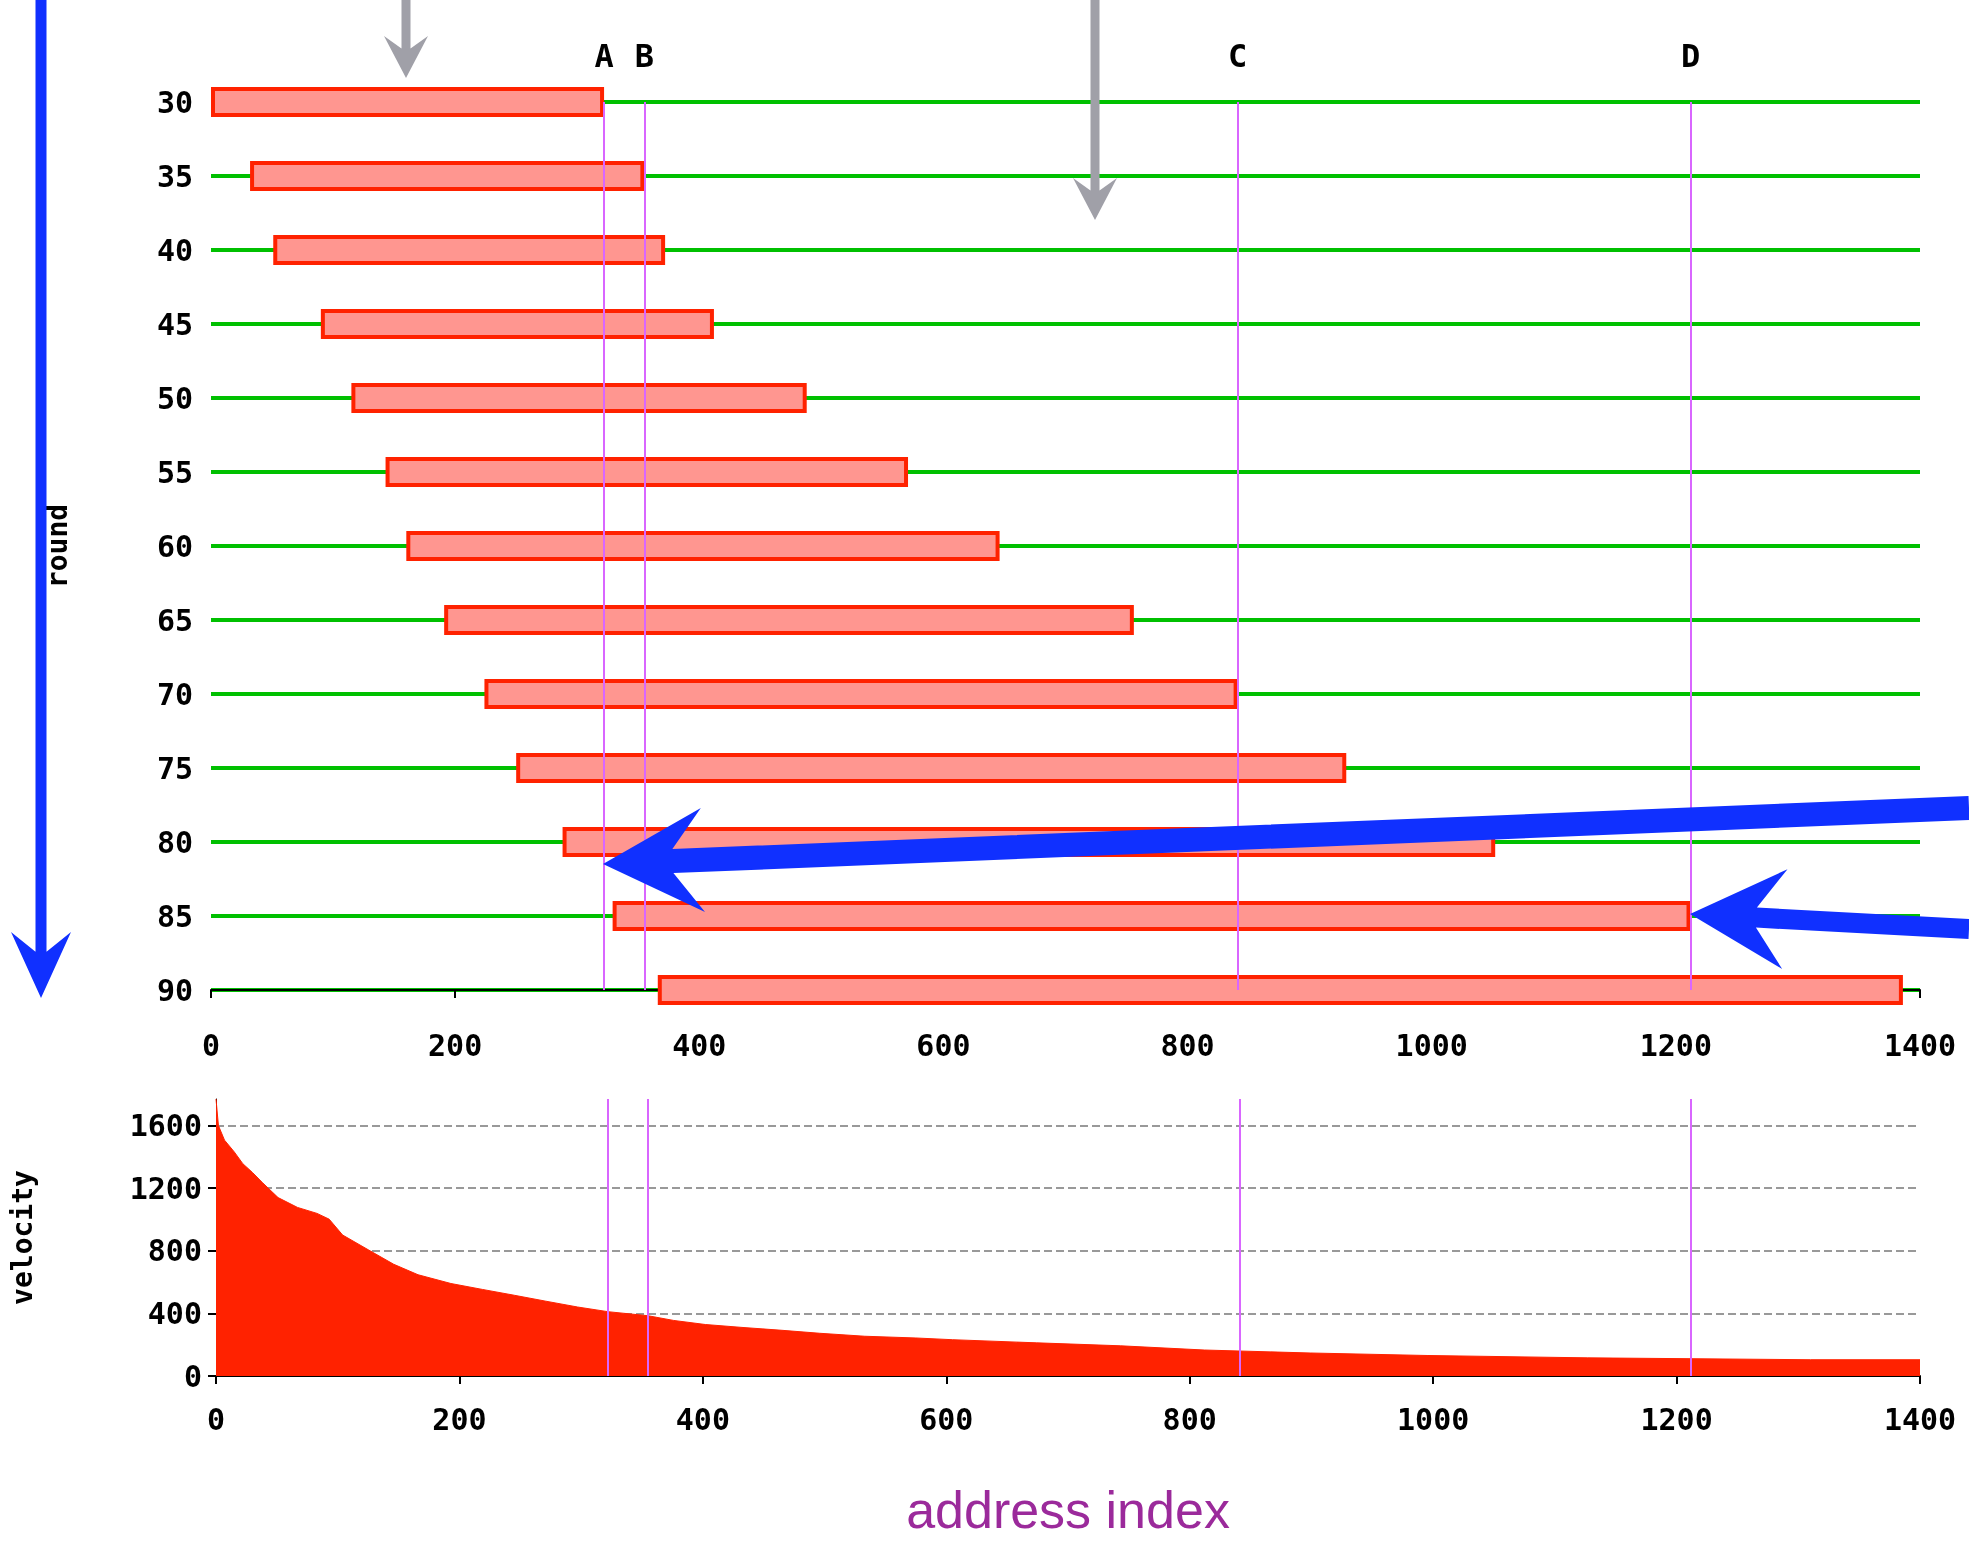 The image size is (1969, 1541). I want to click on y-tick-label: 800, so click(174, 1251).